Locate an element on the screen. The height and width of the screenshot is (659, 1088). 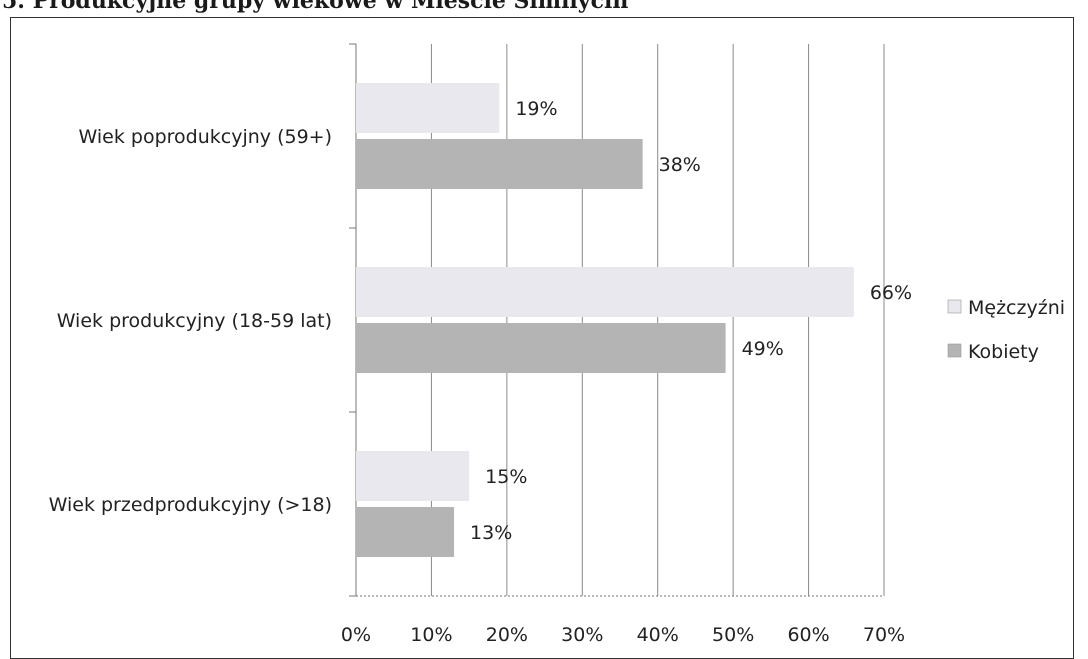
x-tick-label: 40% is located at coordinates (658, 635).